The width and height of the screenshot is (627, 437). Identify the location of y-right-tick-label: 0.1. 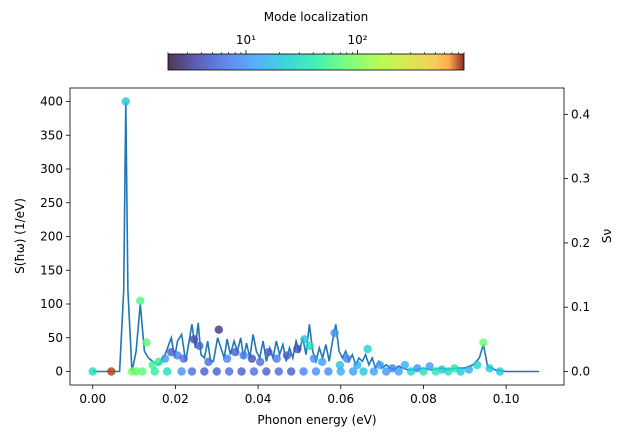
(580, 307).